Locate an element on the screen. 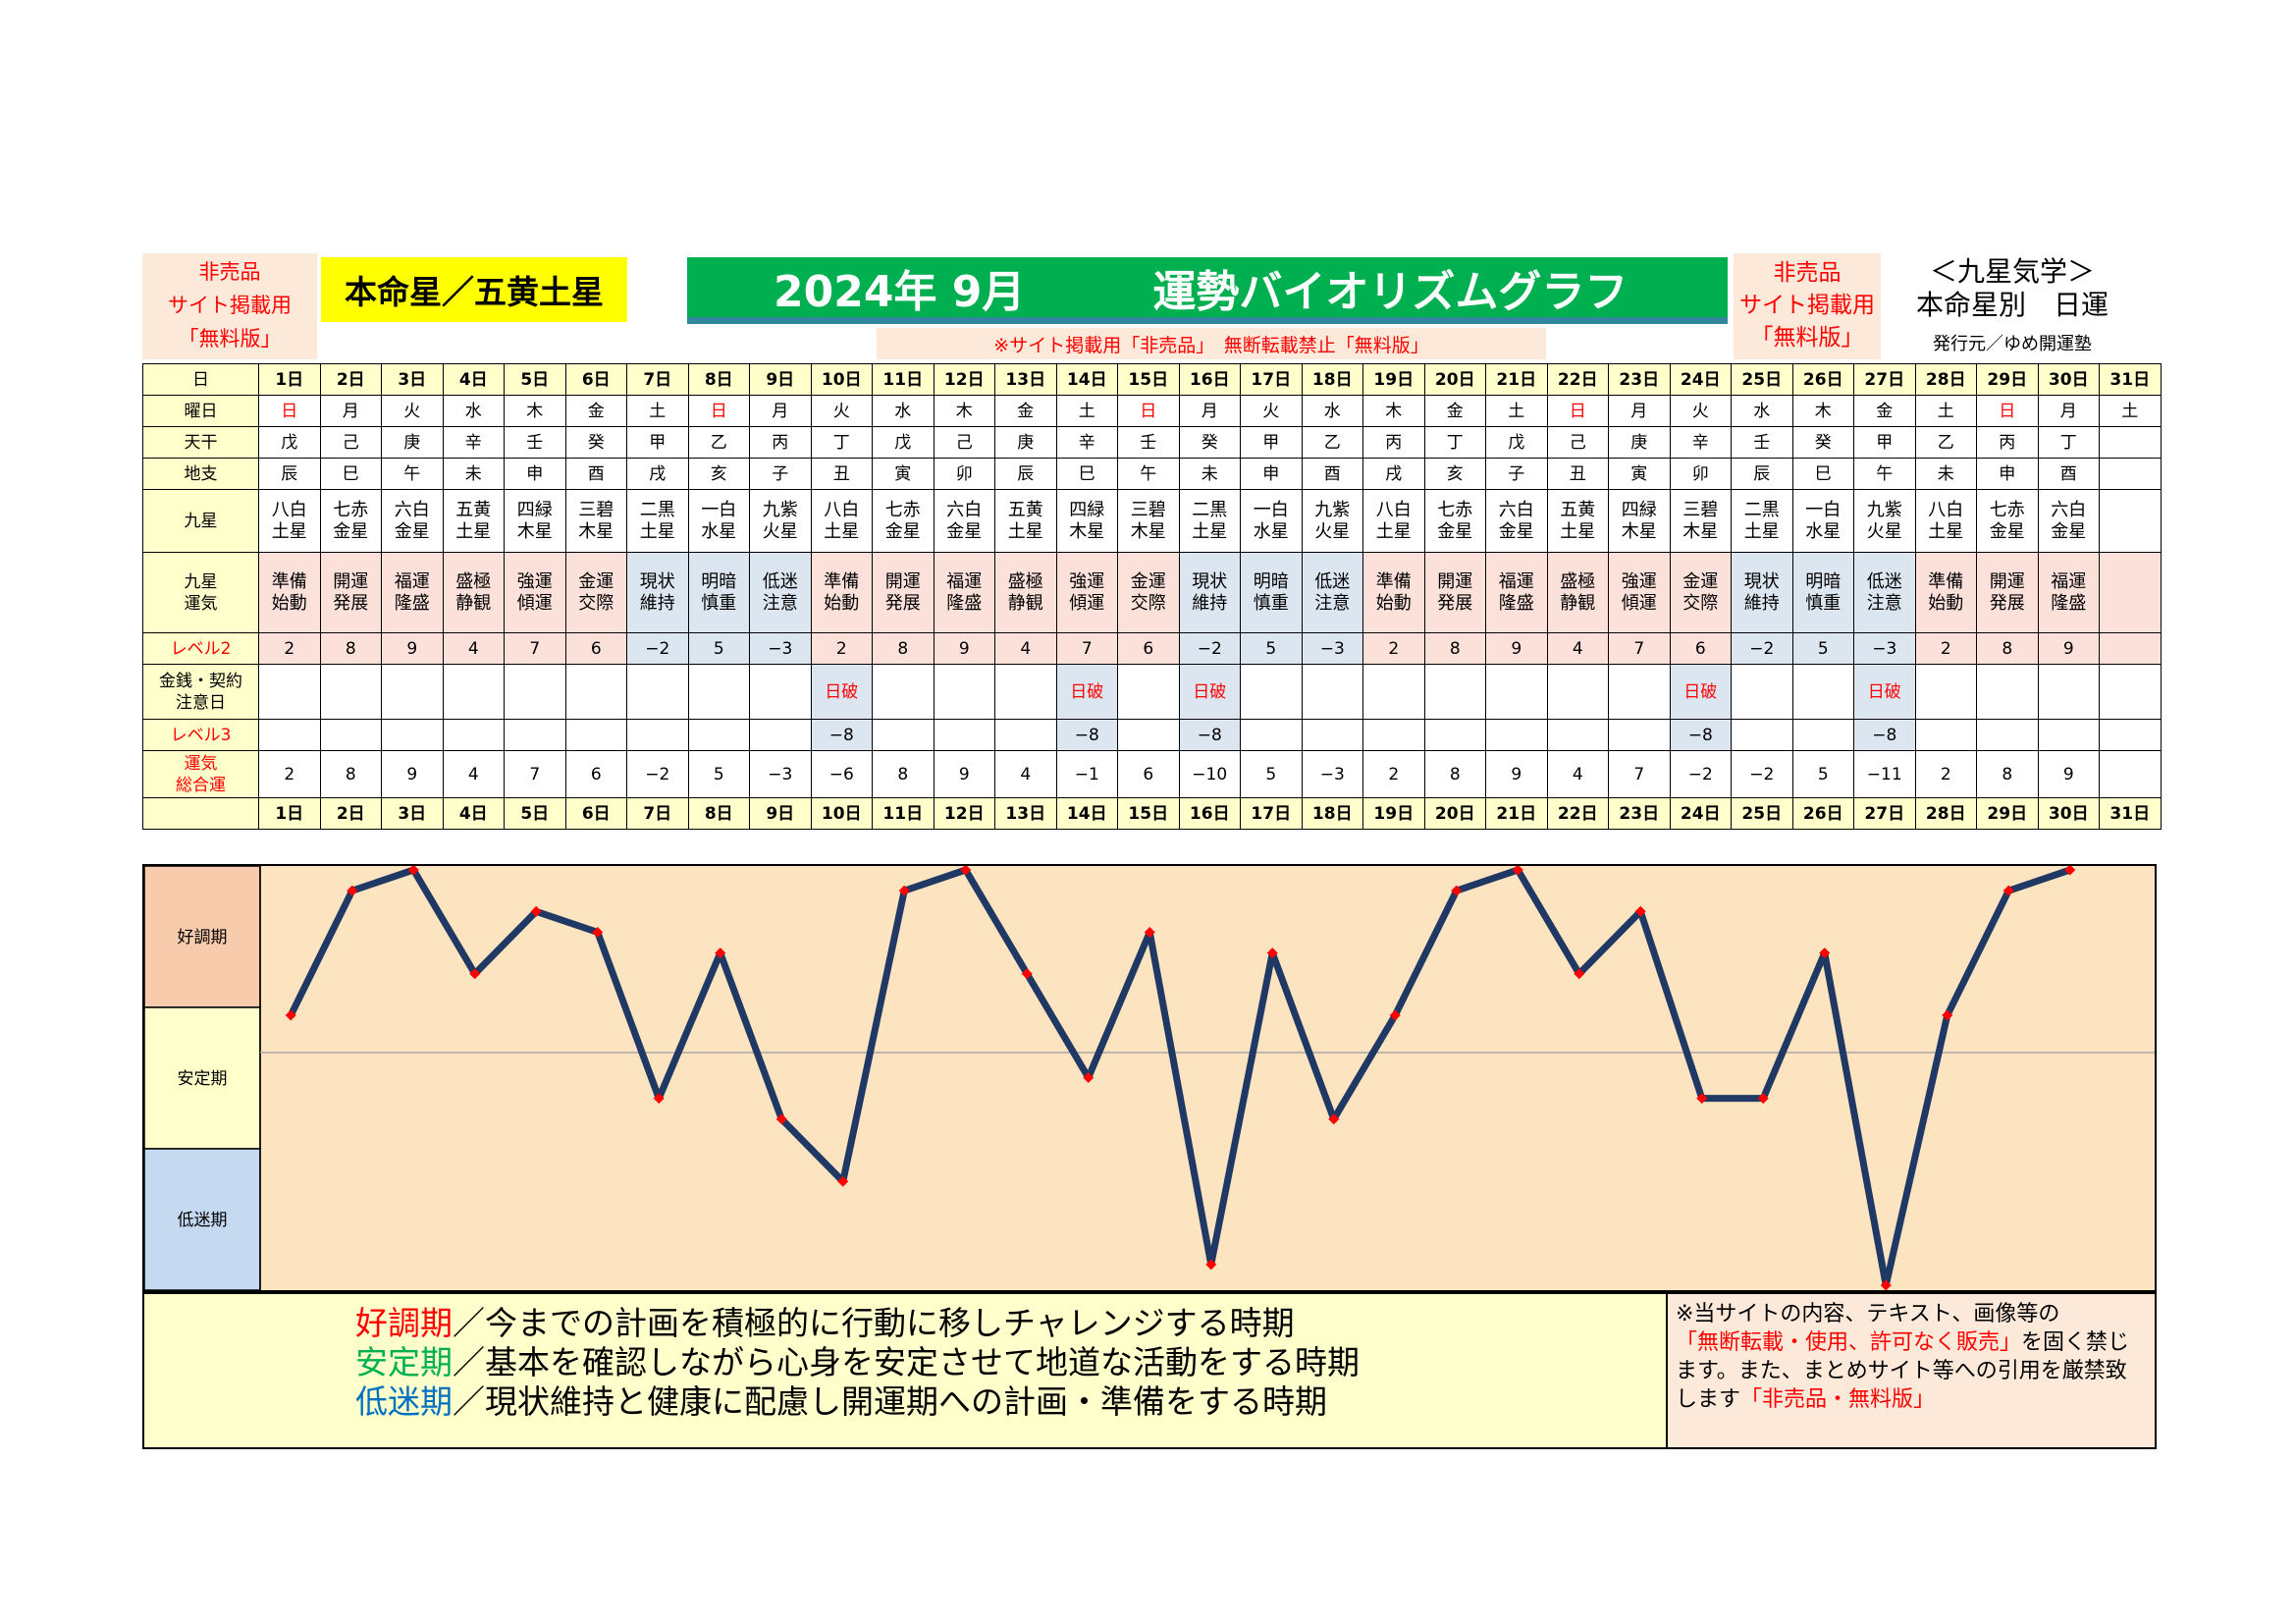 Image resolution: width=2296 pixels, height=1624 pixels. cell-days: 26日 is located at coordinates (1823, 379).